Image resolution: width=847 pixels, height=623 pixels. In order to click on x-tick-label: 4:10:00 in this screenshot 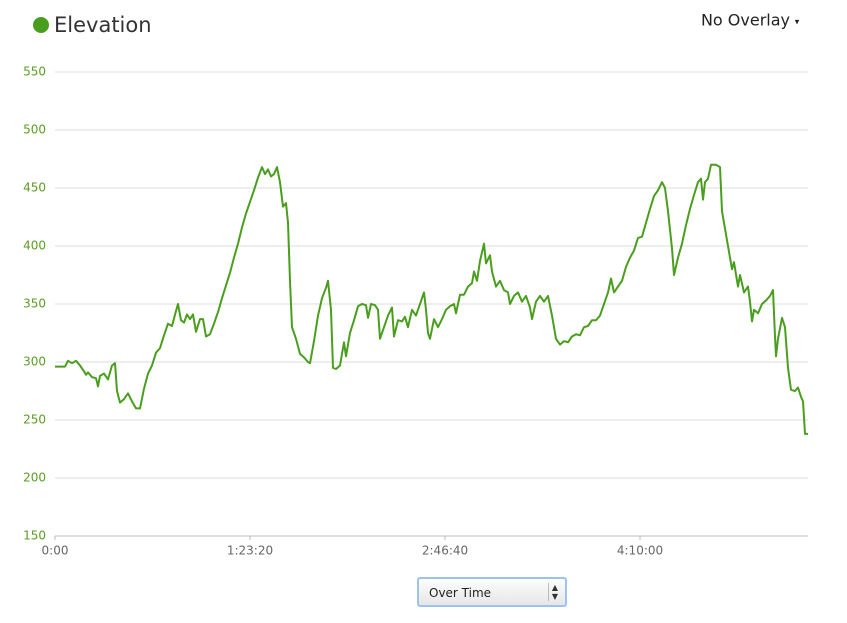, I will do `click(640, 551)`.